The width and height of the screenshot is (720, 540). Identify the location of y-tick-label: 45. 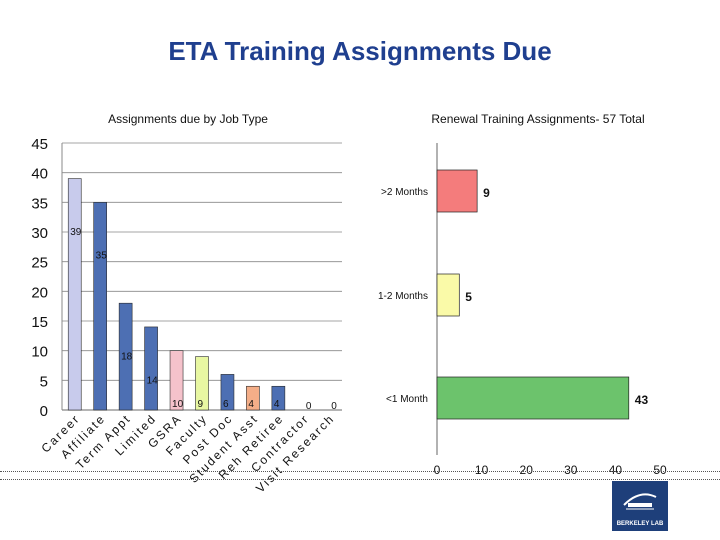
(39, 144).